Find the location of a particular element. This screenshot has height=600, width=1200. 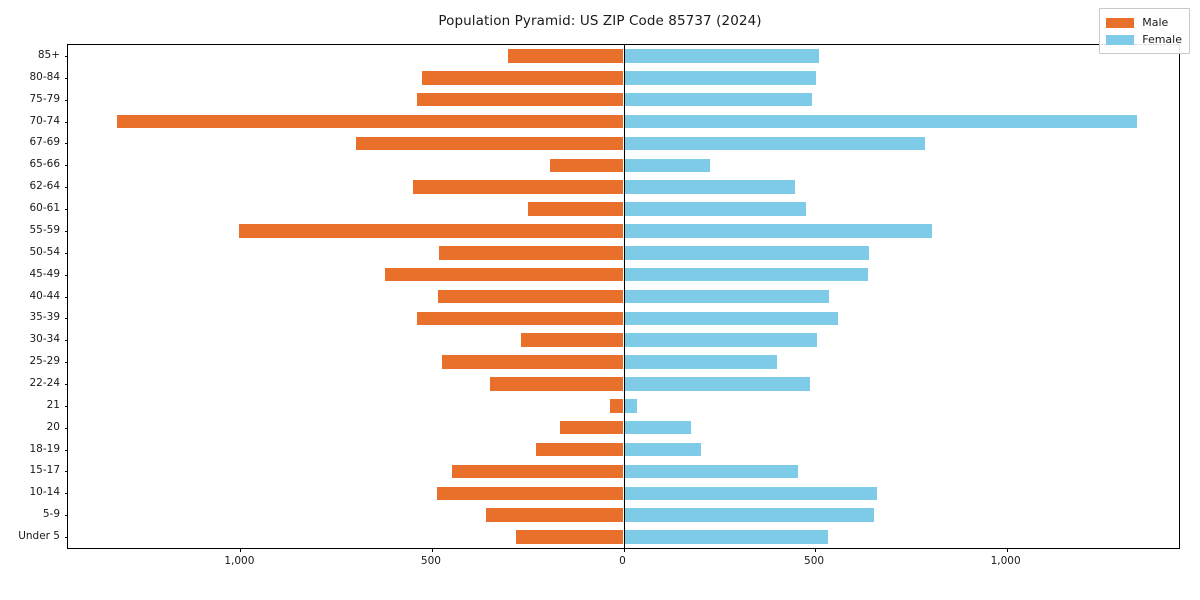

y-axis-tick-label: 35-39 is located at coordinates (44, 317).